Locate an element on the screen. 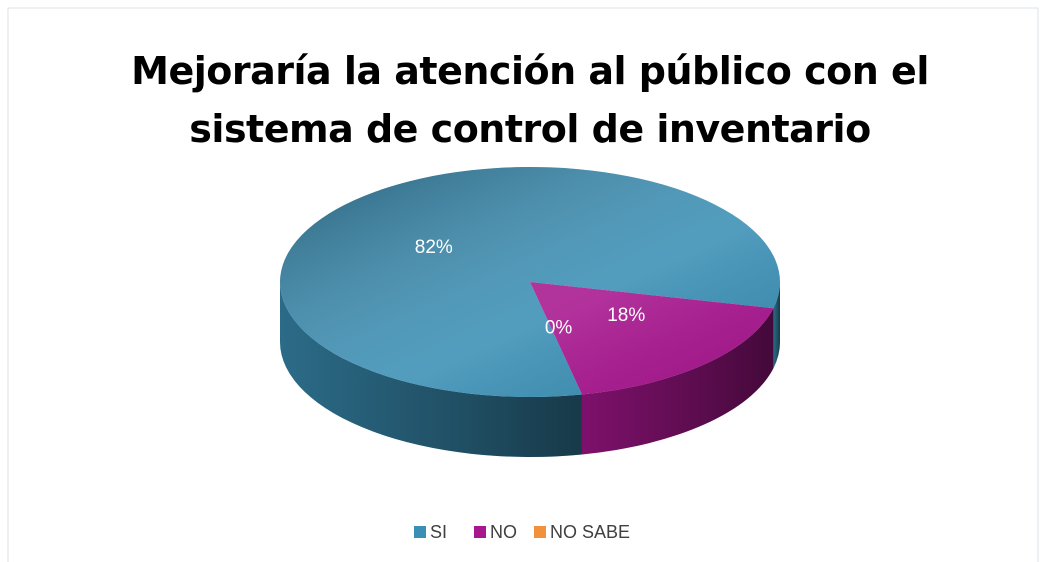 Image resolution: width=1040 pixels, height=562 pixels. data-label: 18% is located at coordinates (626, 315).